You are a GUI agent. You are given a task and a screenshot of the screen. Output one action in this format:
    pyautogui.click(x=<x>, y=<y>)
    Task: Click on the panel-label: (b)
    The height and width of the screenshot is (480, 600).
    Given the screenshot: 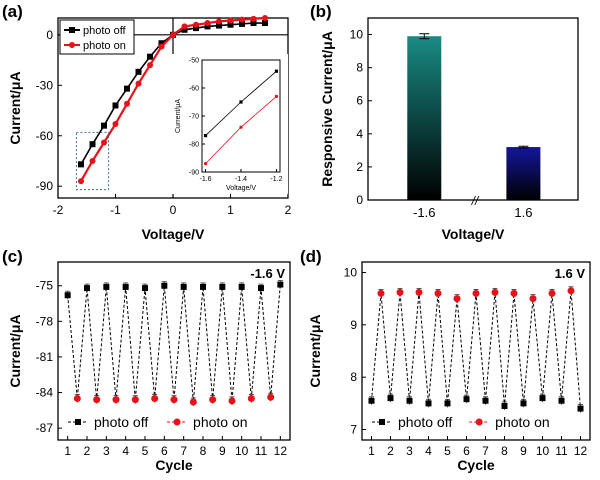 What is the action you would take?
    pyautogui.click(x=321, y=11)
    